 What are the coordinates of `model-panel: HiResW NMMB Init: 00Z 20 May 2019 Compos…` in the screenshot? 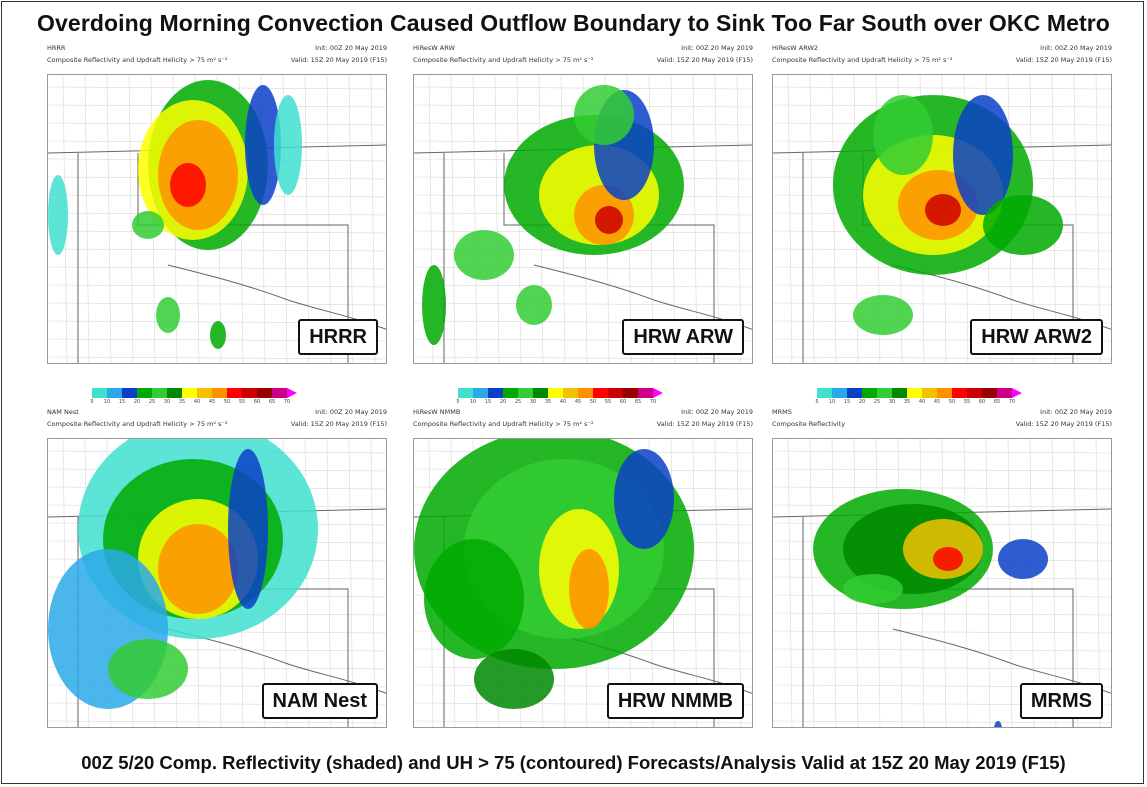 It's located at (583, 573).